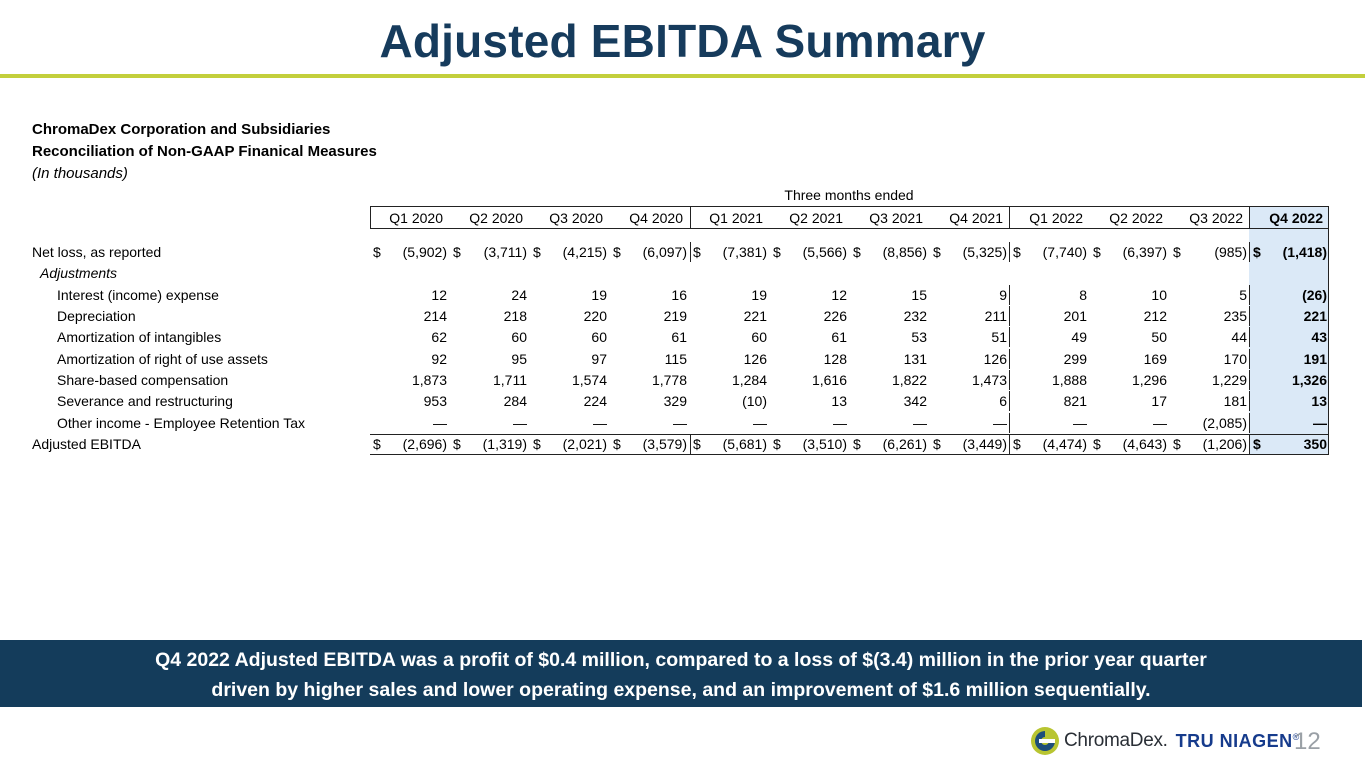 Image resolution: width=1365 pixels, height=768 pixels. I want to click on table-cell: 19, so click(599, 295).